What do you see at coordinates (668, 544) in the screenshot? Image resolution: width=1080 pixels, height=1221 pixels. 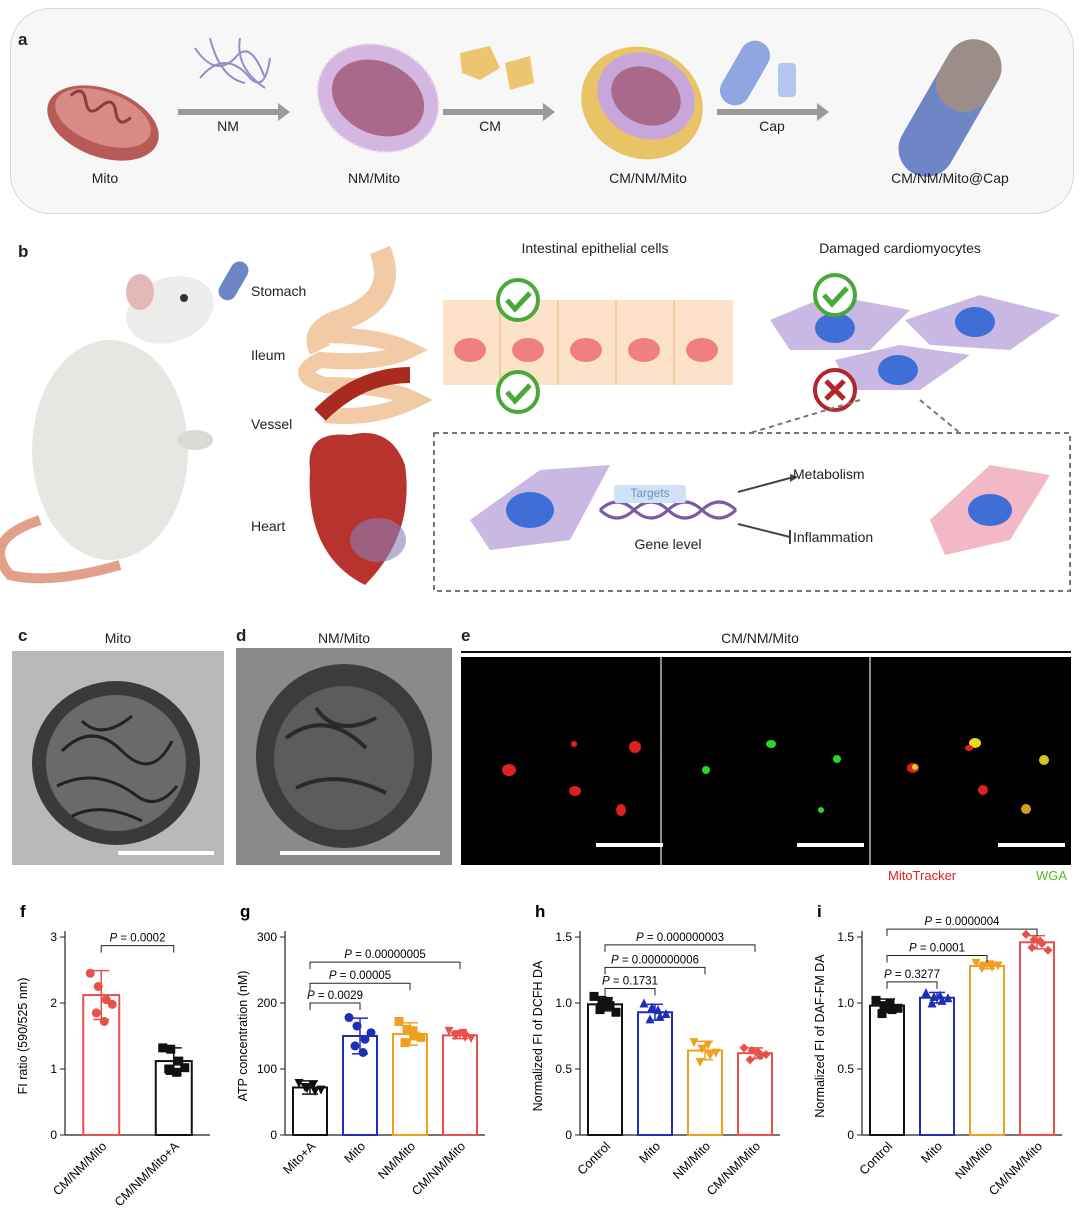 I see `gene-level-label: Gene level` at bounding box center [668, 544].